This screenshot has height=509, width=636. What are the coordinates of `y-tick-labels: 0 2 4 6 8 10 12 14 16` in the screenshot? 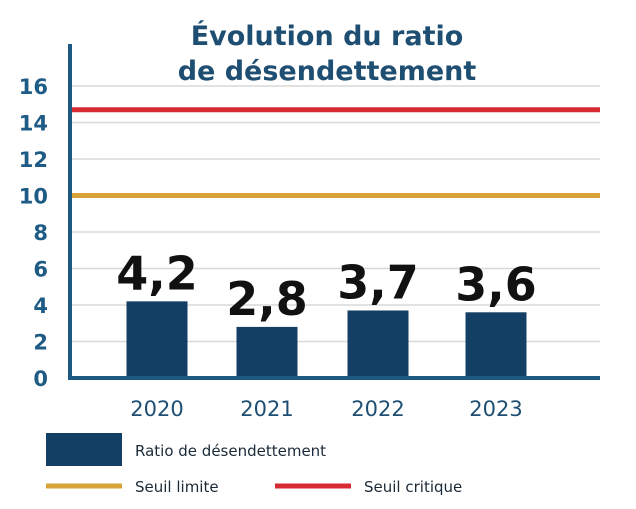 It's located at (33, 233).